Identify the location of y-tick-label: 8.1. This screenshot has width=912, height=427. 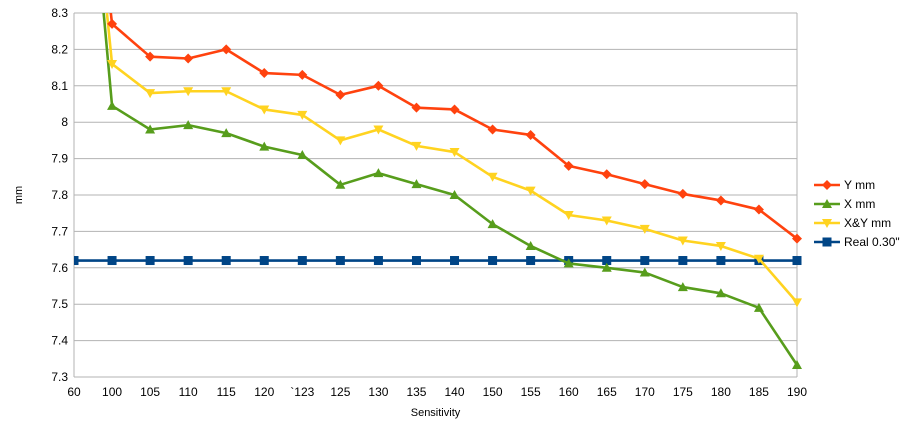
(59, 86).